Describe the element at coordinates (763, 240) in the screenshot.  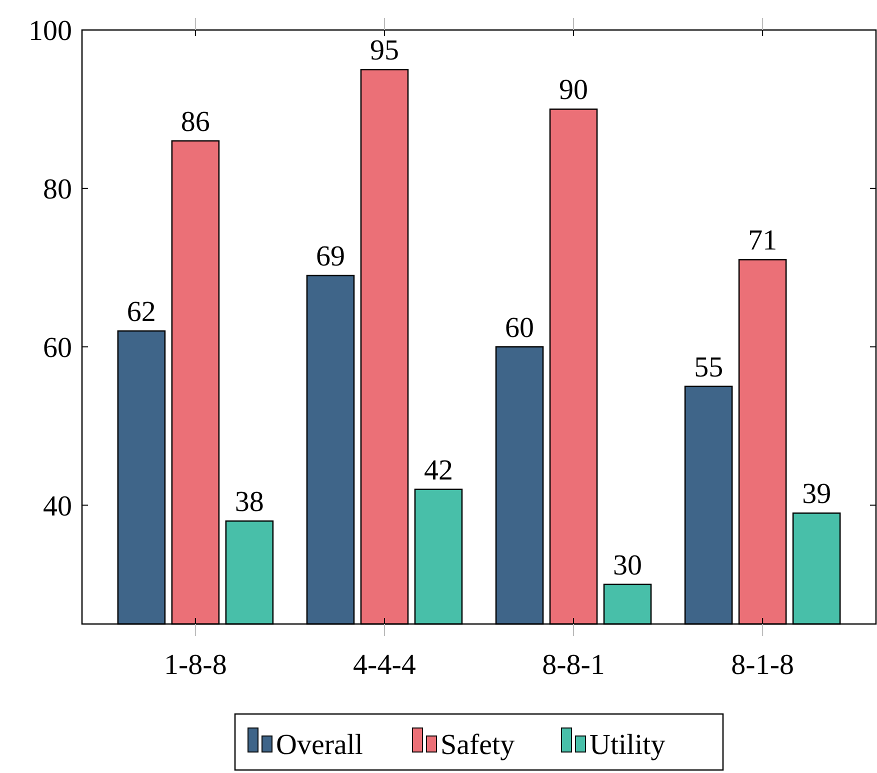
I see `data-label: 71` at that location.